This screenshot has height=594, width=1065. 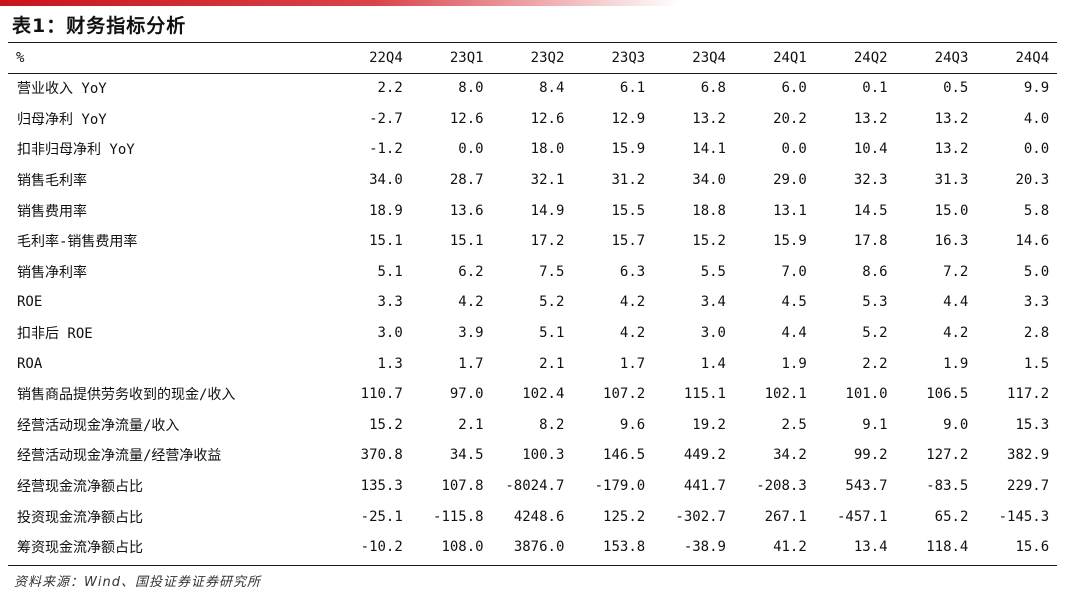 What do you see at coordinates (947, 547) in the screenshot?
I see `table-cell: 118.4` at bounding box center [947, 547].